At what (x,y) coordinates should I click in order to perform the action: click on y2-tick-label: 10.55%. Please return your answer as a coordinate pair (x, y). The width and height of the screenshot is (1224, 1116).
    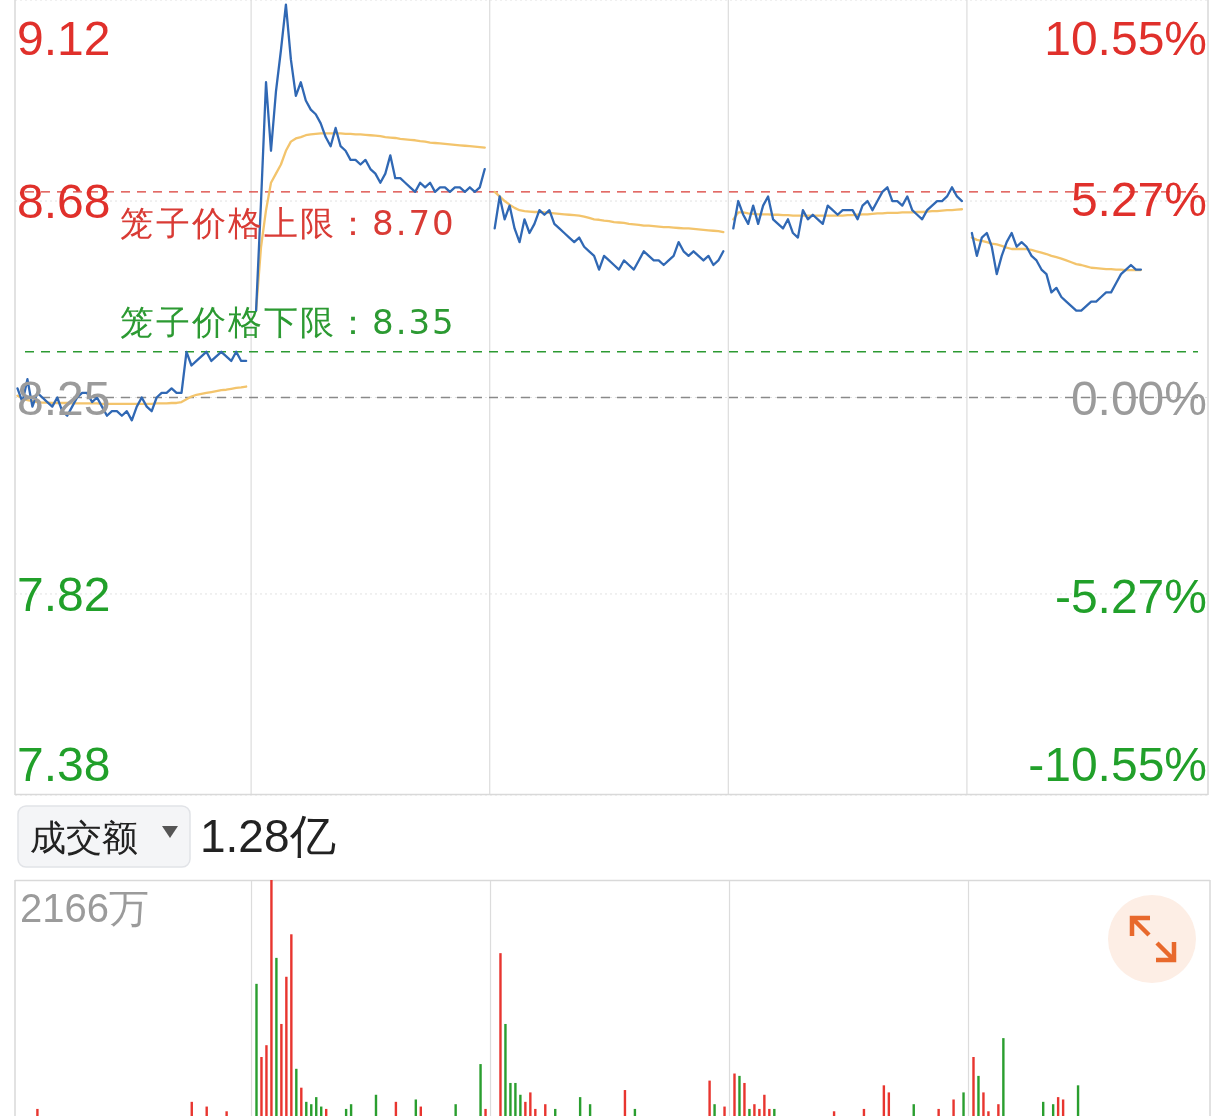
    Looking at the image, I should click on (1125, 38).